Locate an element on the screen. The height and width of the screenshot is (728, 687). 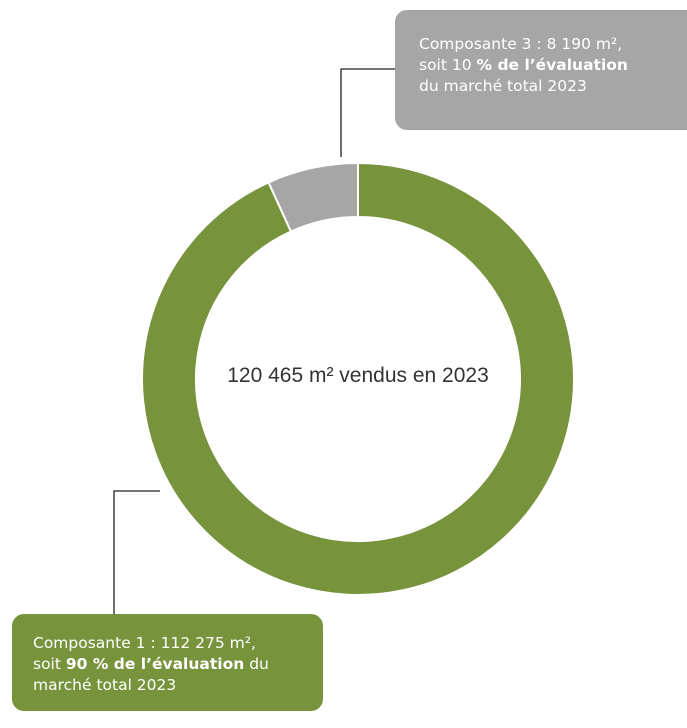
annotation-line: soit 90 % de l’évaluation du is located at coordinates (178, 664).